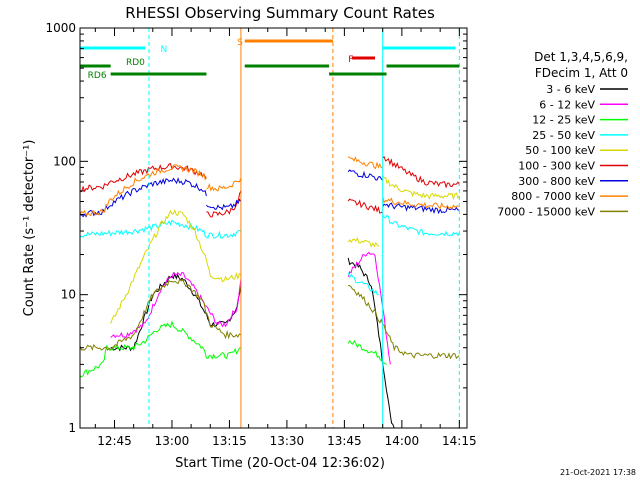  I want to click on flag-rd0: RD0, so click(270, 63).